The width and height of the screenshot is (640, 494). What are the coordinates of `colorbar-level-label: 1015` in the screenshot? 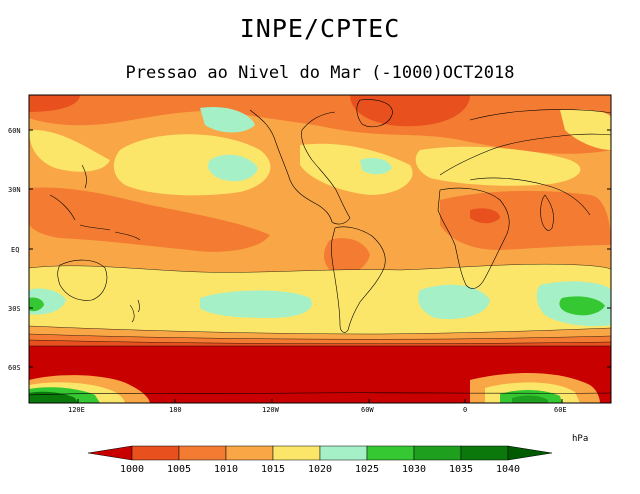 It's located at (273, 469).